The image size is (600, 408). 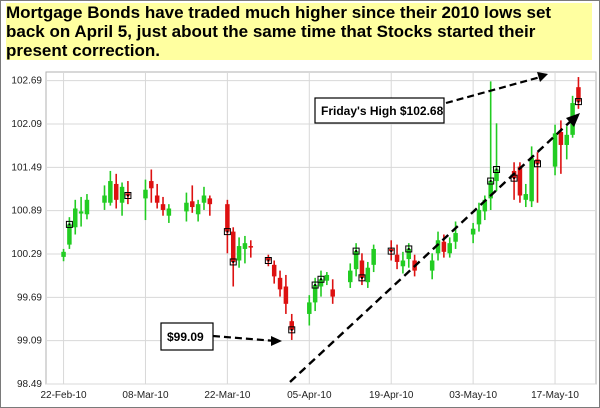 I want to click on x-tick-label: 22-Mar-10, so click(x=227, y=395).